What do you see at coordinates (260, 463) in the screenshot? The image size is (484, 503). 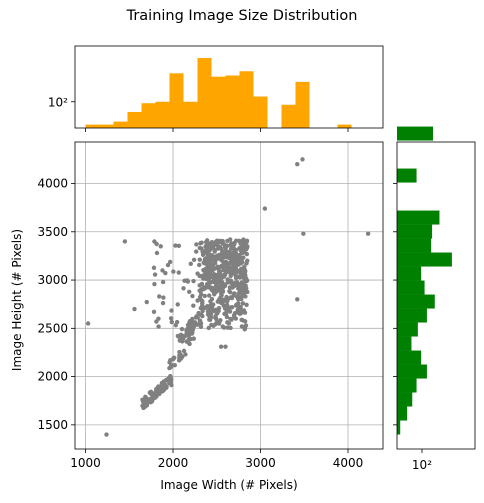 I see `x-tick-label: 3000` at bounding box center [260, 463].